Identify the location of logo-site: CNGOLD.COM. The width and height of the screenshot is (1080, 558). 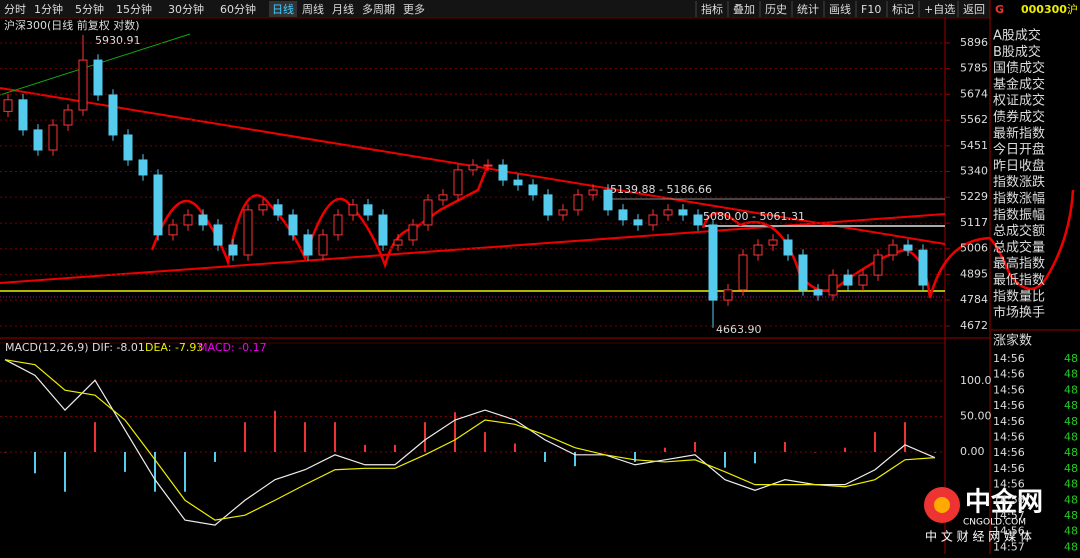
(994, 523).